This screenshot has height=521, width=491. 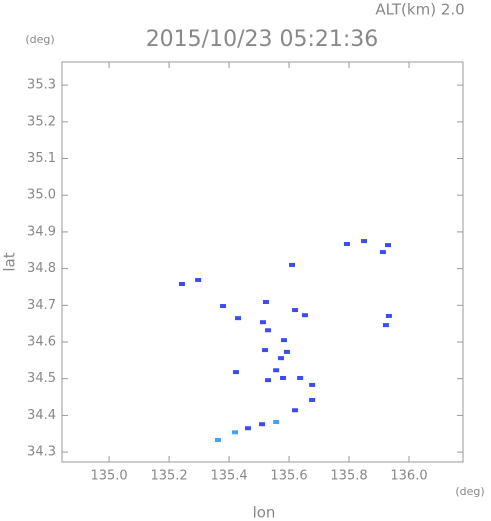 I want to click on y-tick-label: 34.5, so click(x=41, y=378).